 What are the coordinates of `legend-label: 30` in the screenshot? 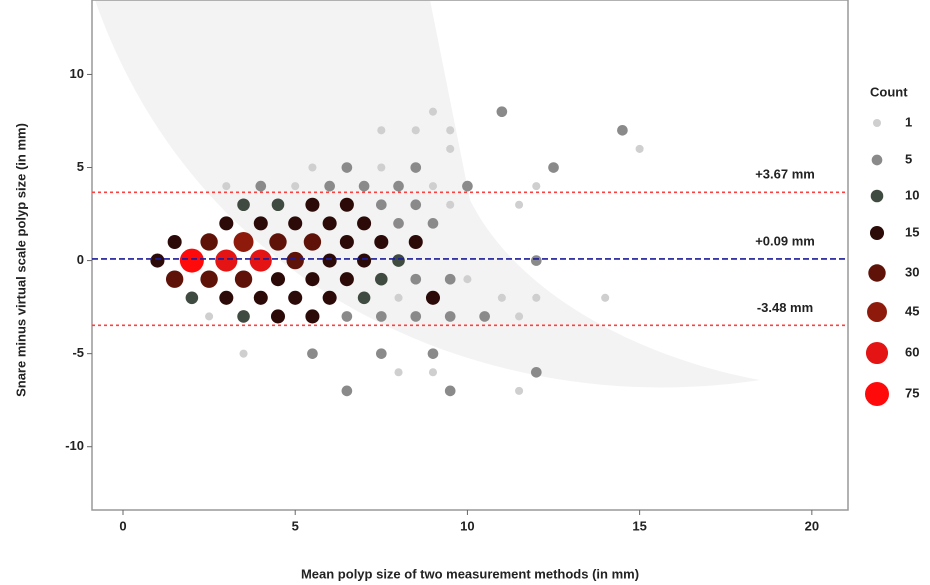 It's located at (912, 271).